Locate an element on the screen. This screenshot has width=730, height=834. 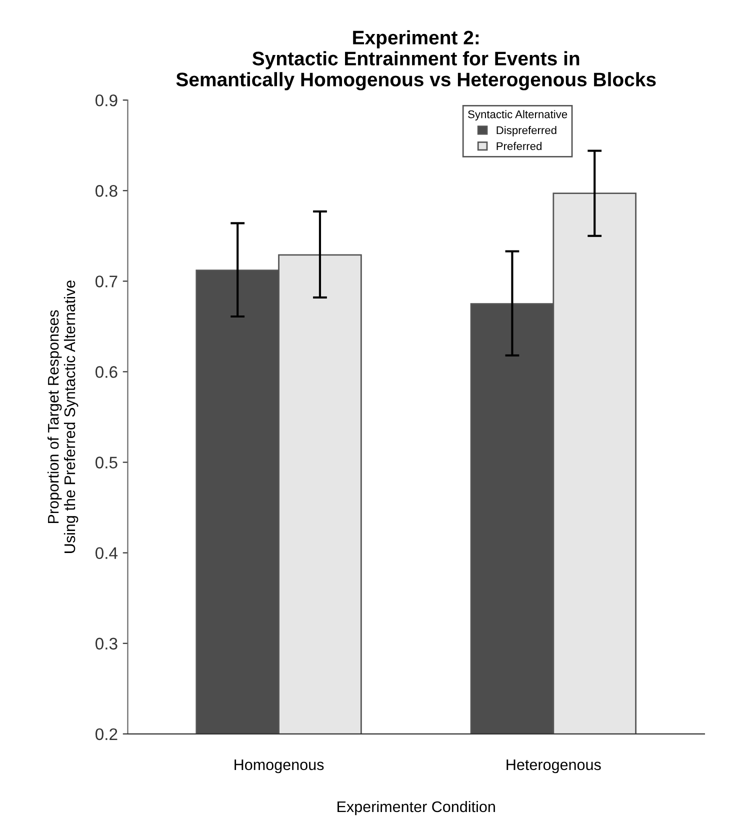
legend-title: Syntactic Alternative is located at coordinates (518, 115).